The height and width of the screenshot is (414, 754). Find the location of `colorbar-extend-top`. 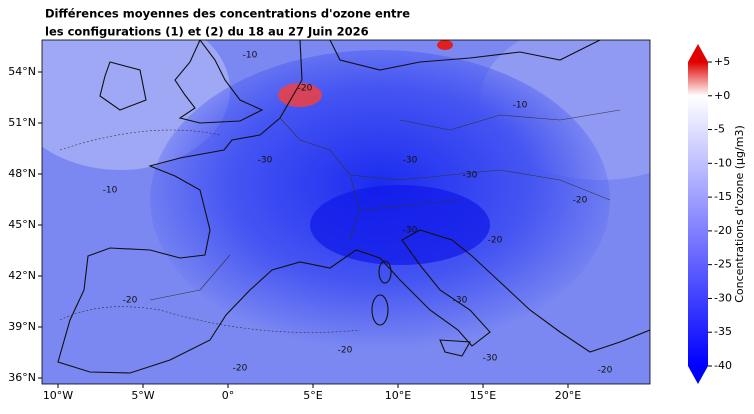

colorbar-extend-top is located at coordinates (698, 53).